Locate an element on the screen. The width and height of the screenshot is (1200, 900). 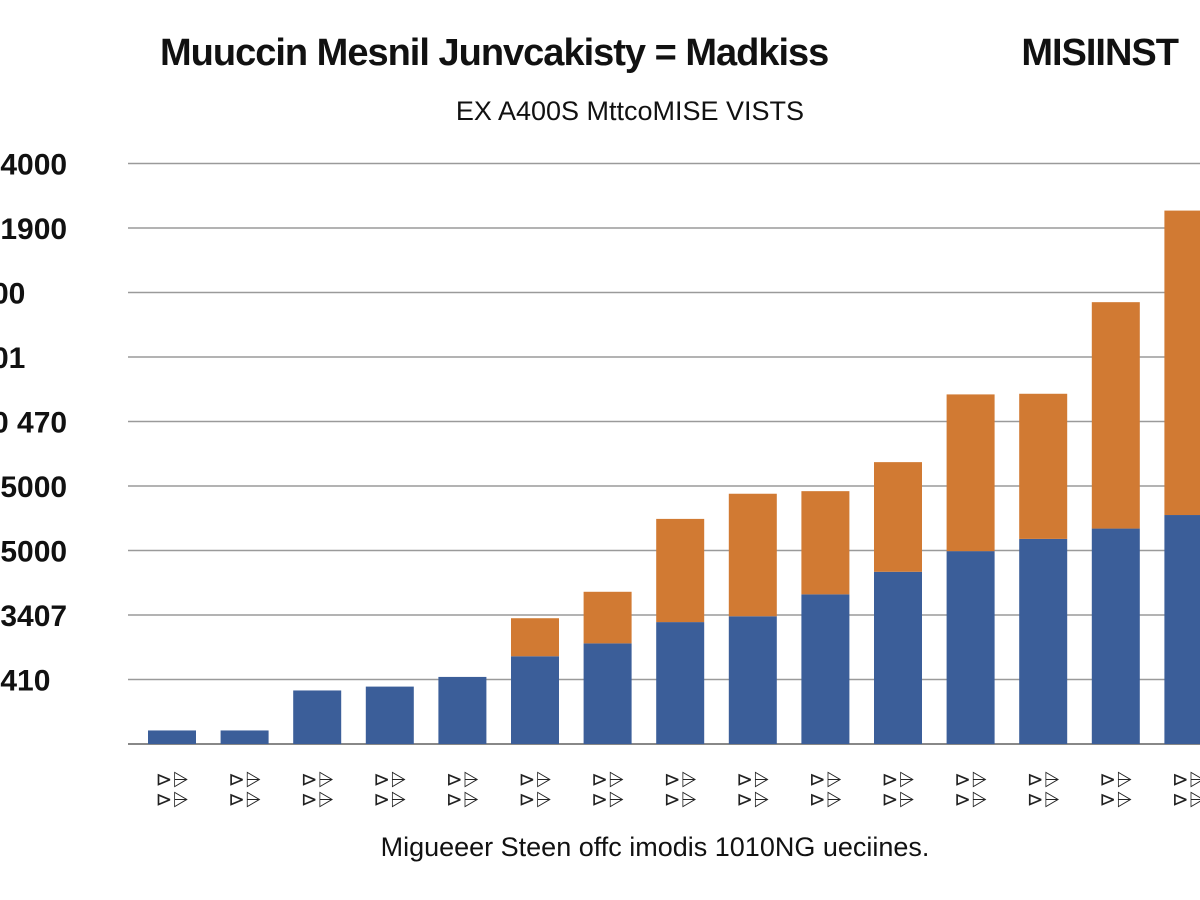
y-tick-label: 01 is located at coordinates (12, 358).